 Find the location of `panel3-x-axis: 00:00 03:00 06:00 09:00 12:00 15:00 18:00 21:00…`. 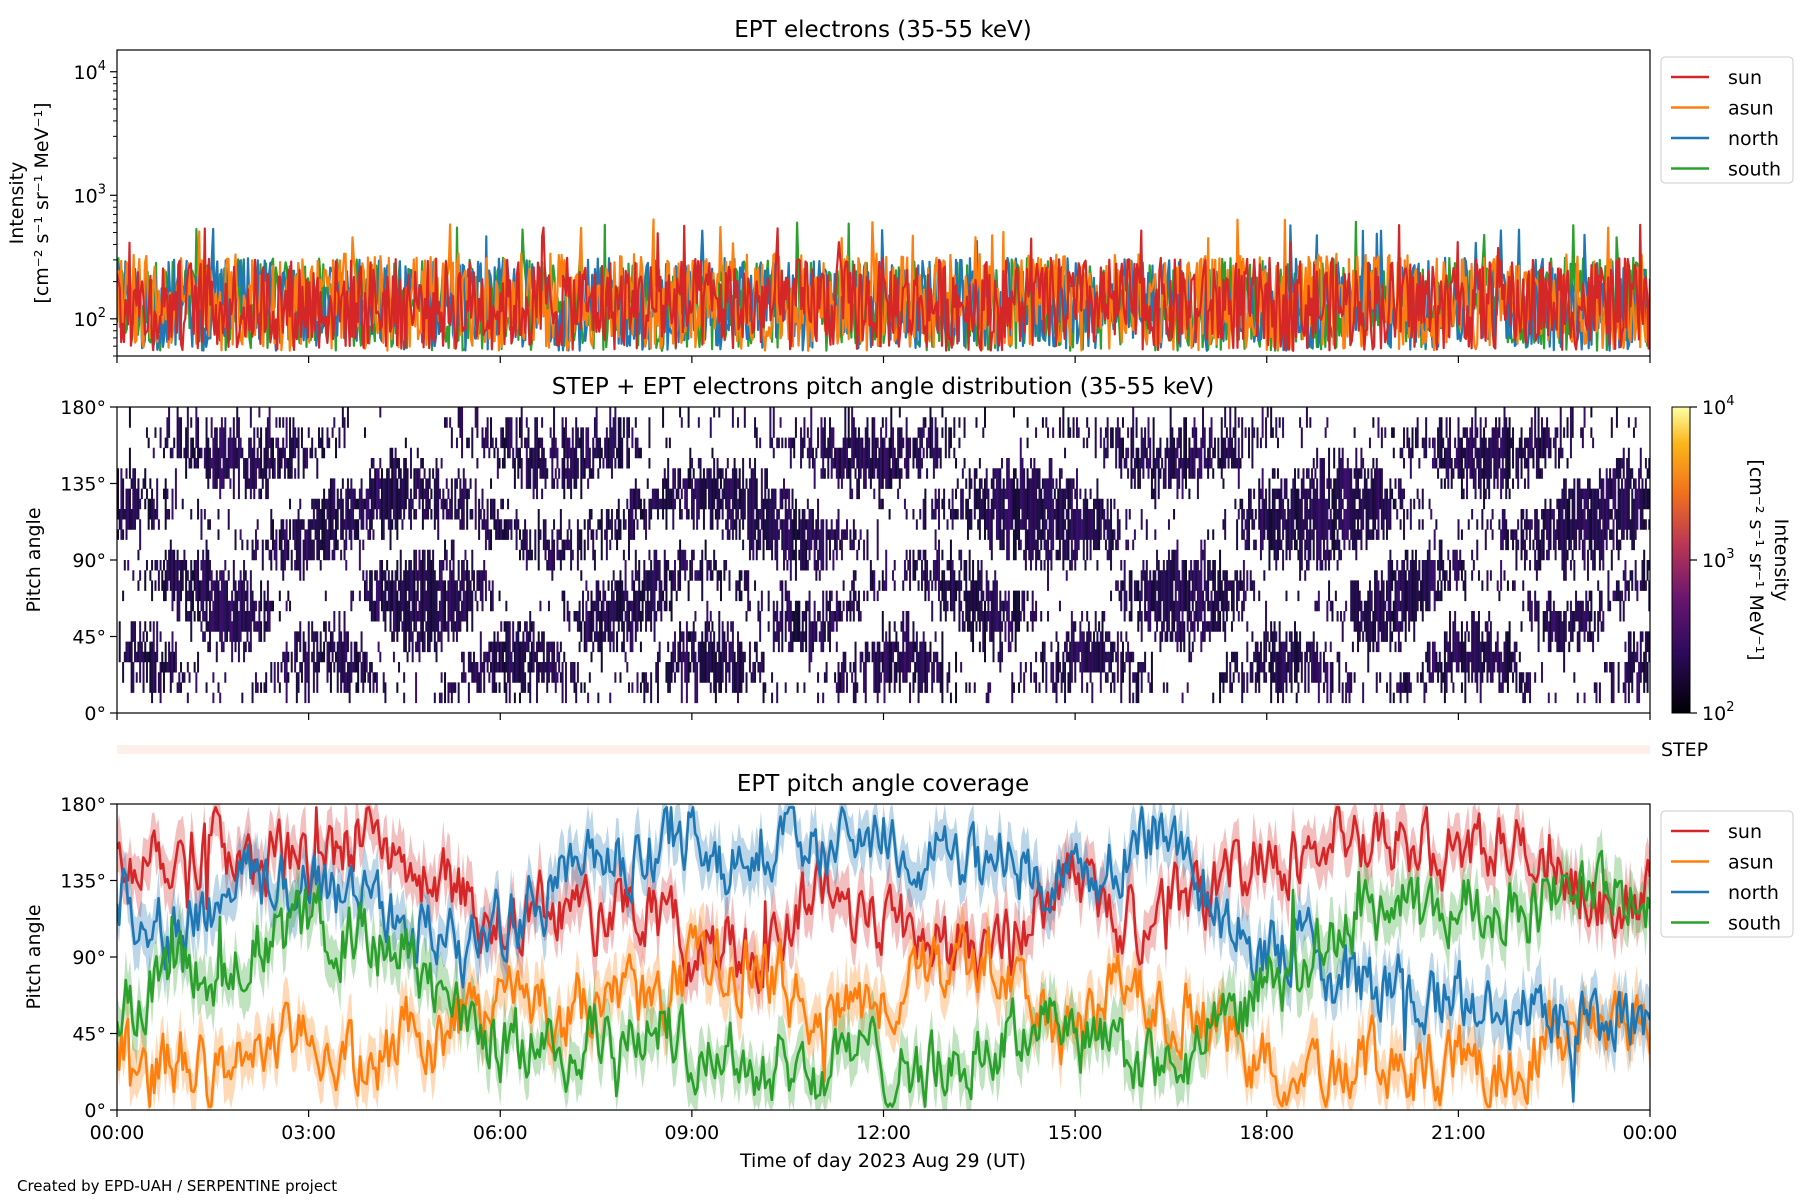

panel3-x-axis: 00:00 03:00 06:00 09:00 12:00 15:00 18:00 21:00… is located at coordinates (883, 1127).